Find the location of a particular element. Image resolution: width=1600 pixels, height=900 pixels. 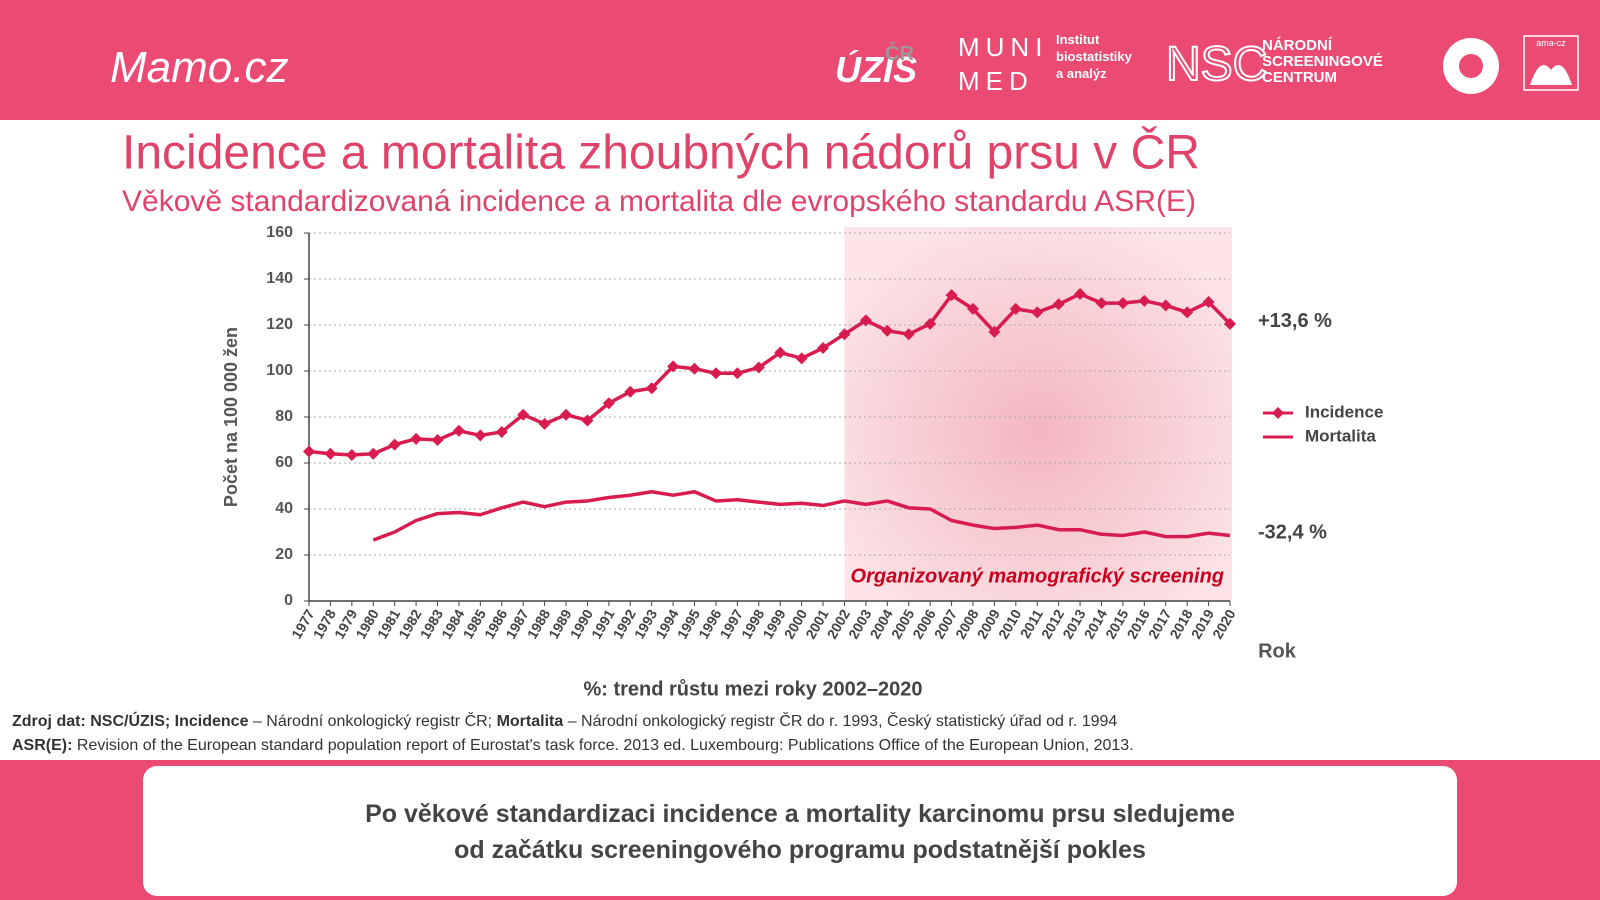

y-tick-label: 80 is located at coordinates (284, 416).